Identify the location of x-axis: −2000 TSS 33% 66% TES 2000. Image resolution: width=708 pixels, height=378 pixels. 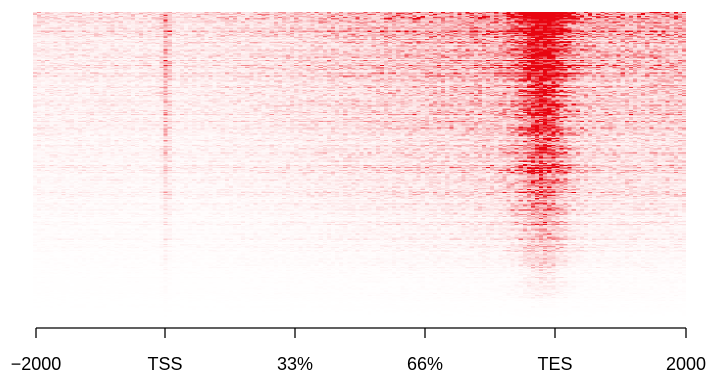
(358, 350).